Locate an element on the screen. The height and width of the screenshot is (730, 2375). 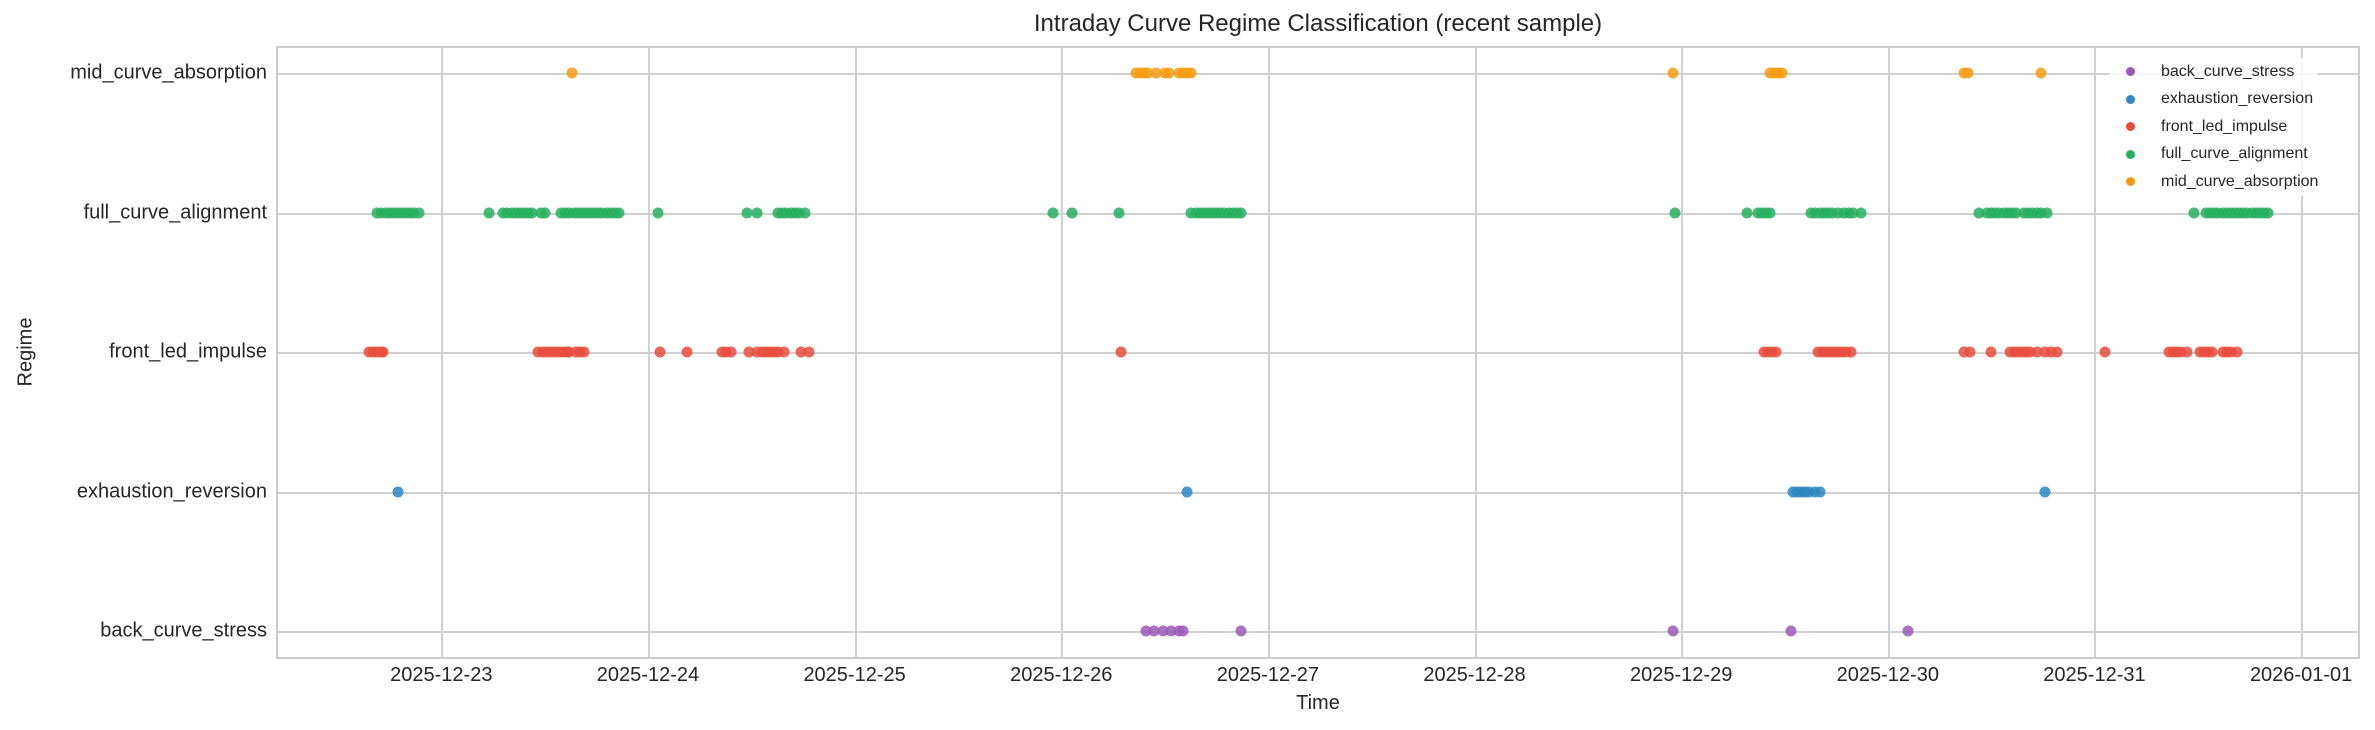
x-tick-label: 2025-12-25 is located at coordinates (854, 675).